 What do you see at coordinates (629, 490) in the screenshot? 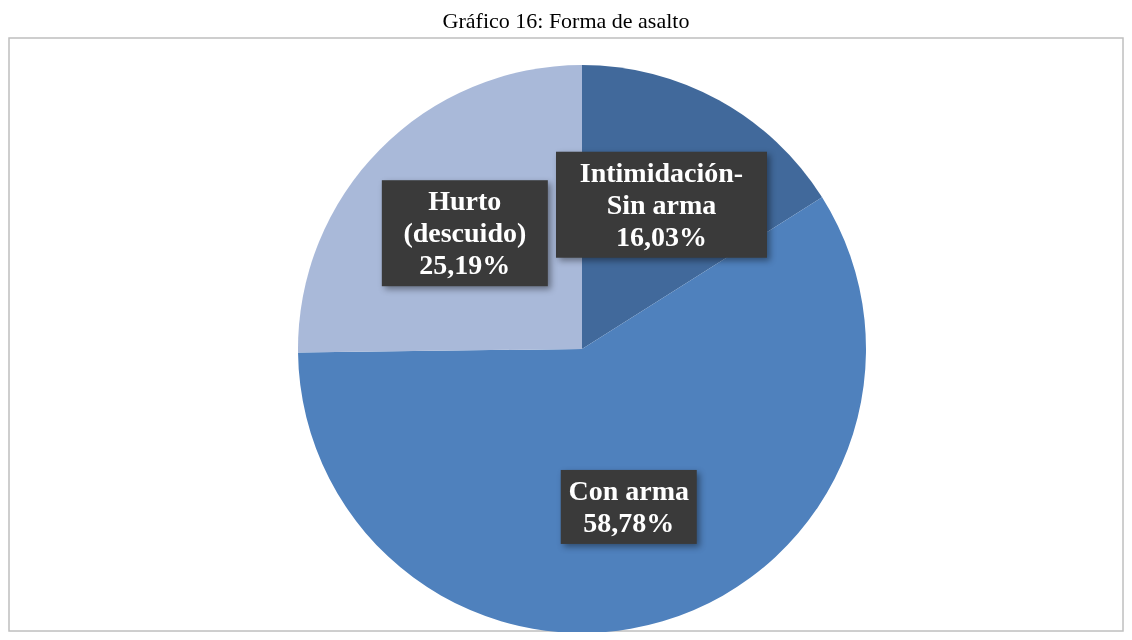
I see `slice-label: Con arma` at bounding box center [629, 490].